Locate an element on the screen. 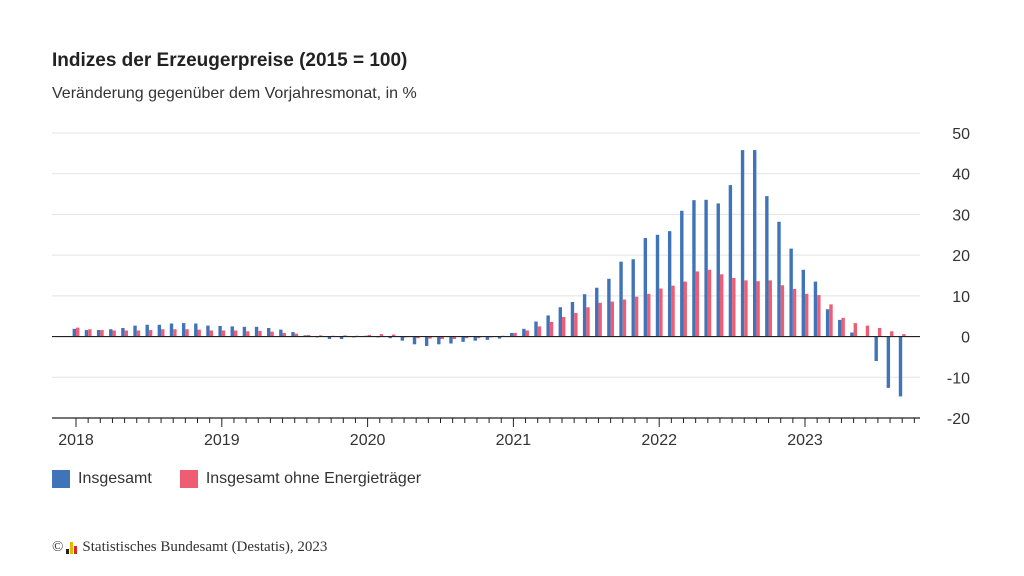  x-tick-label: 2018 is located at coordinates (76, 440).